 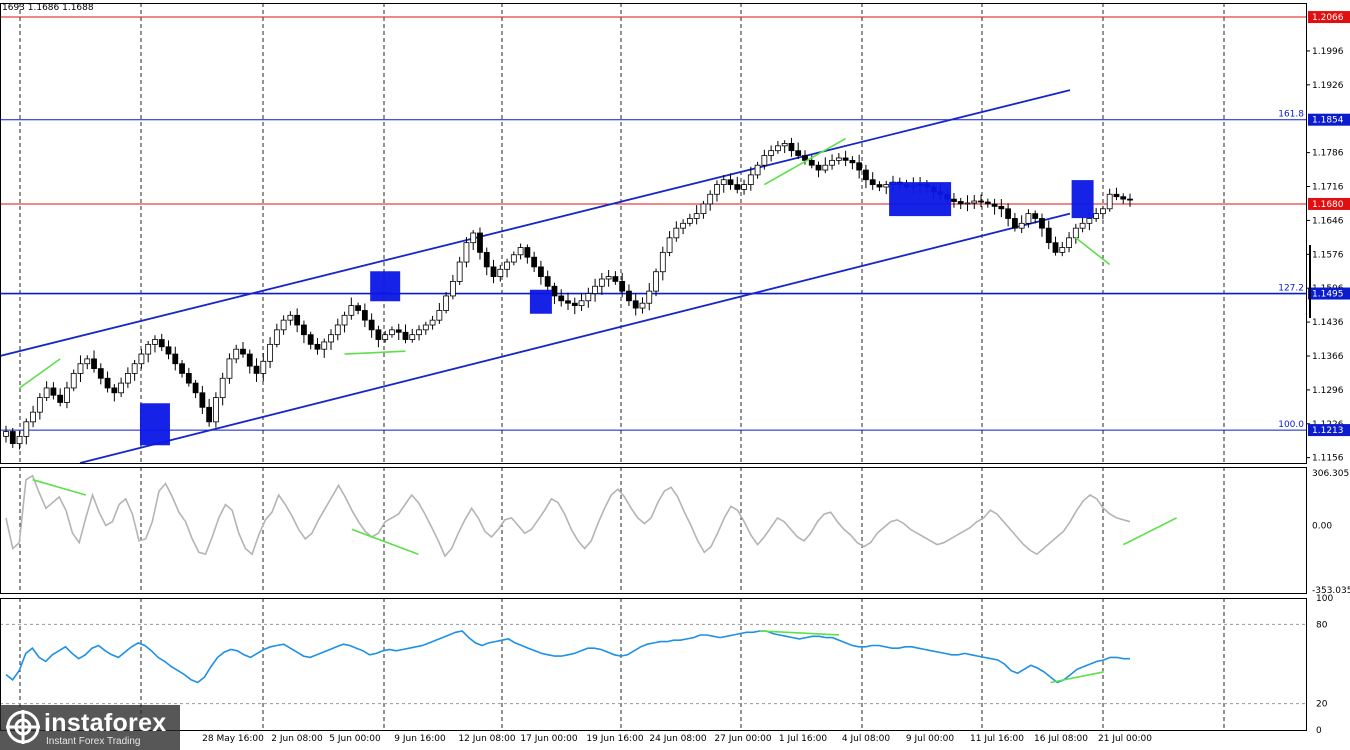 What do you see at coordinates (1328, 323) in the screenshot?
I see `y-tick-label: 1.1436` at bounding box center [1328, 323].